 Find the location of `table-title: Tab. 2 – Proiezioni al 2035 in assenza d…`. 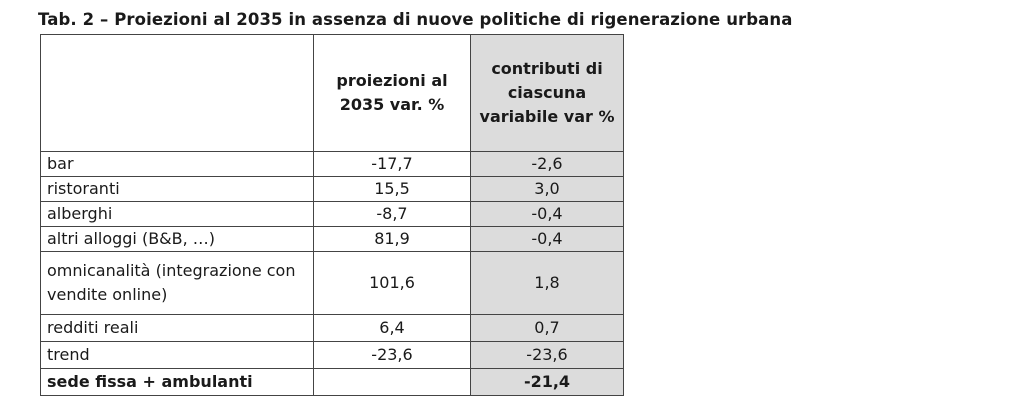

table-title: Tab. 2 – Proiezioni al 2035 in assenza d… is located at coordinates (415, 19).